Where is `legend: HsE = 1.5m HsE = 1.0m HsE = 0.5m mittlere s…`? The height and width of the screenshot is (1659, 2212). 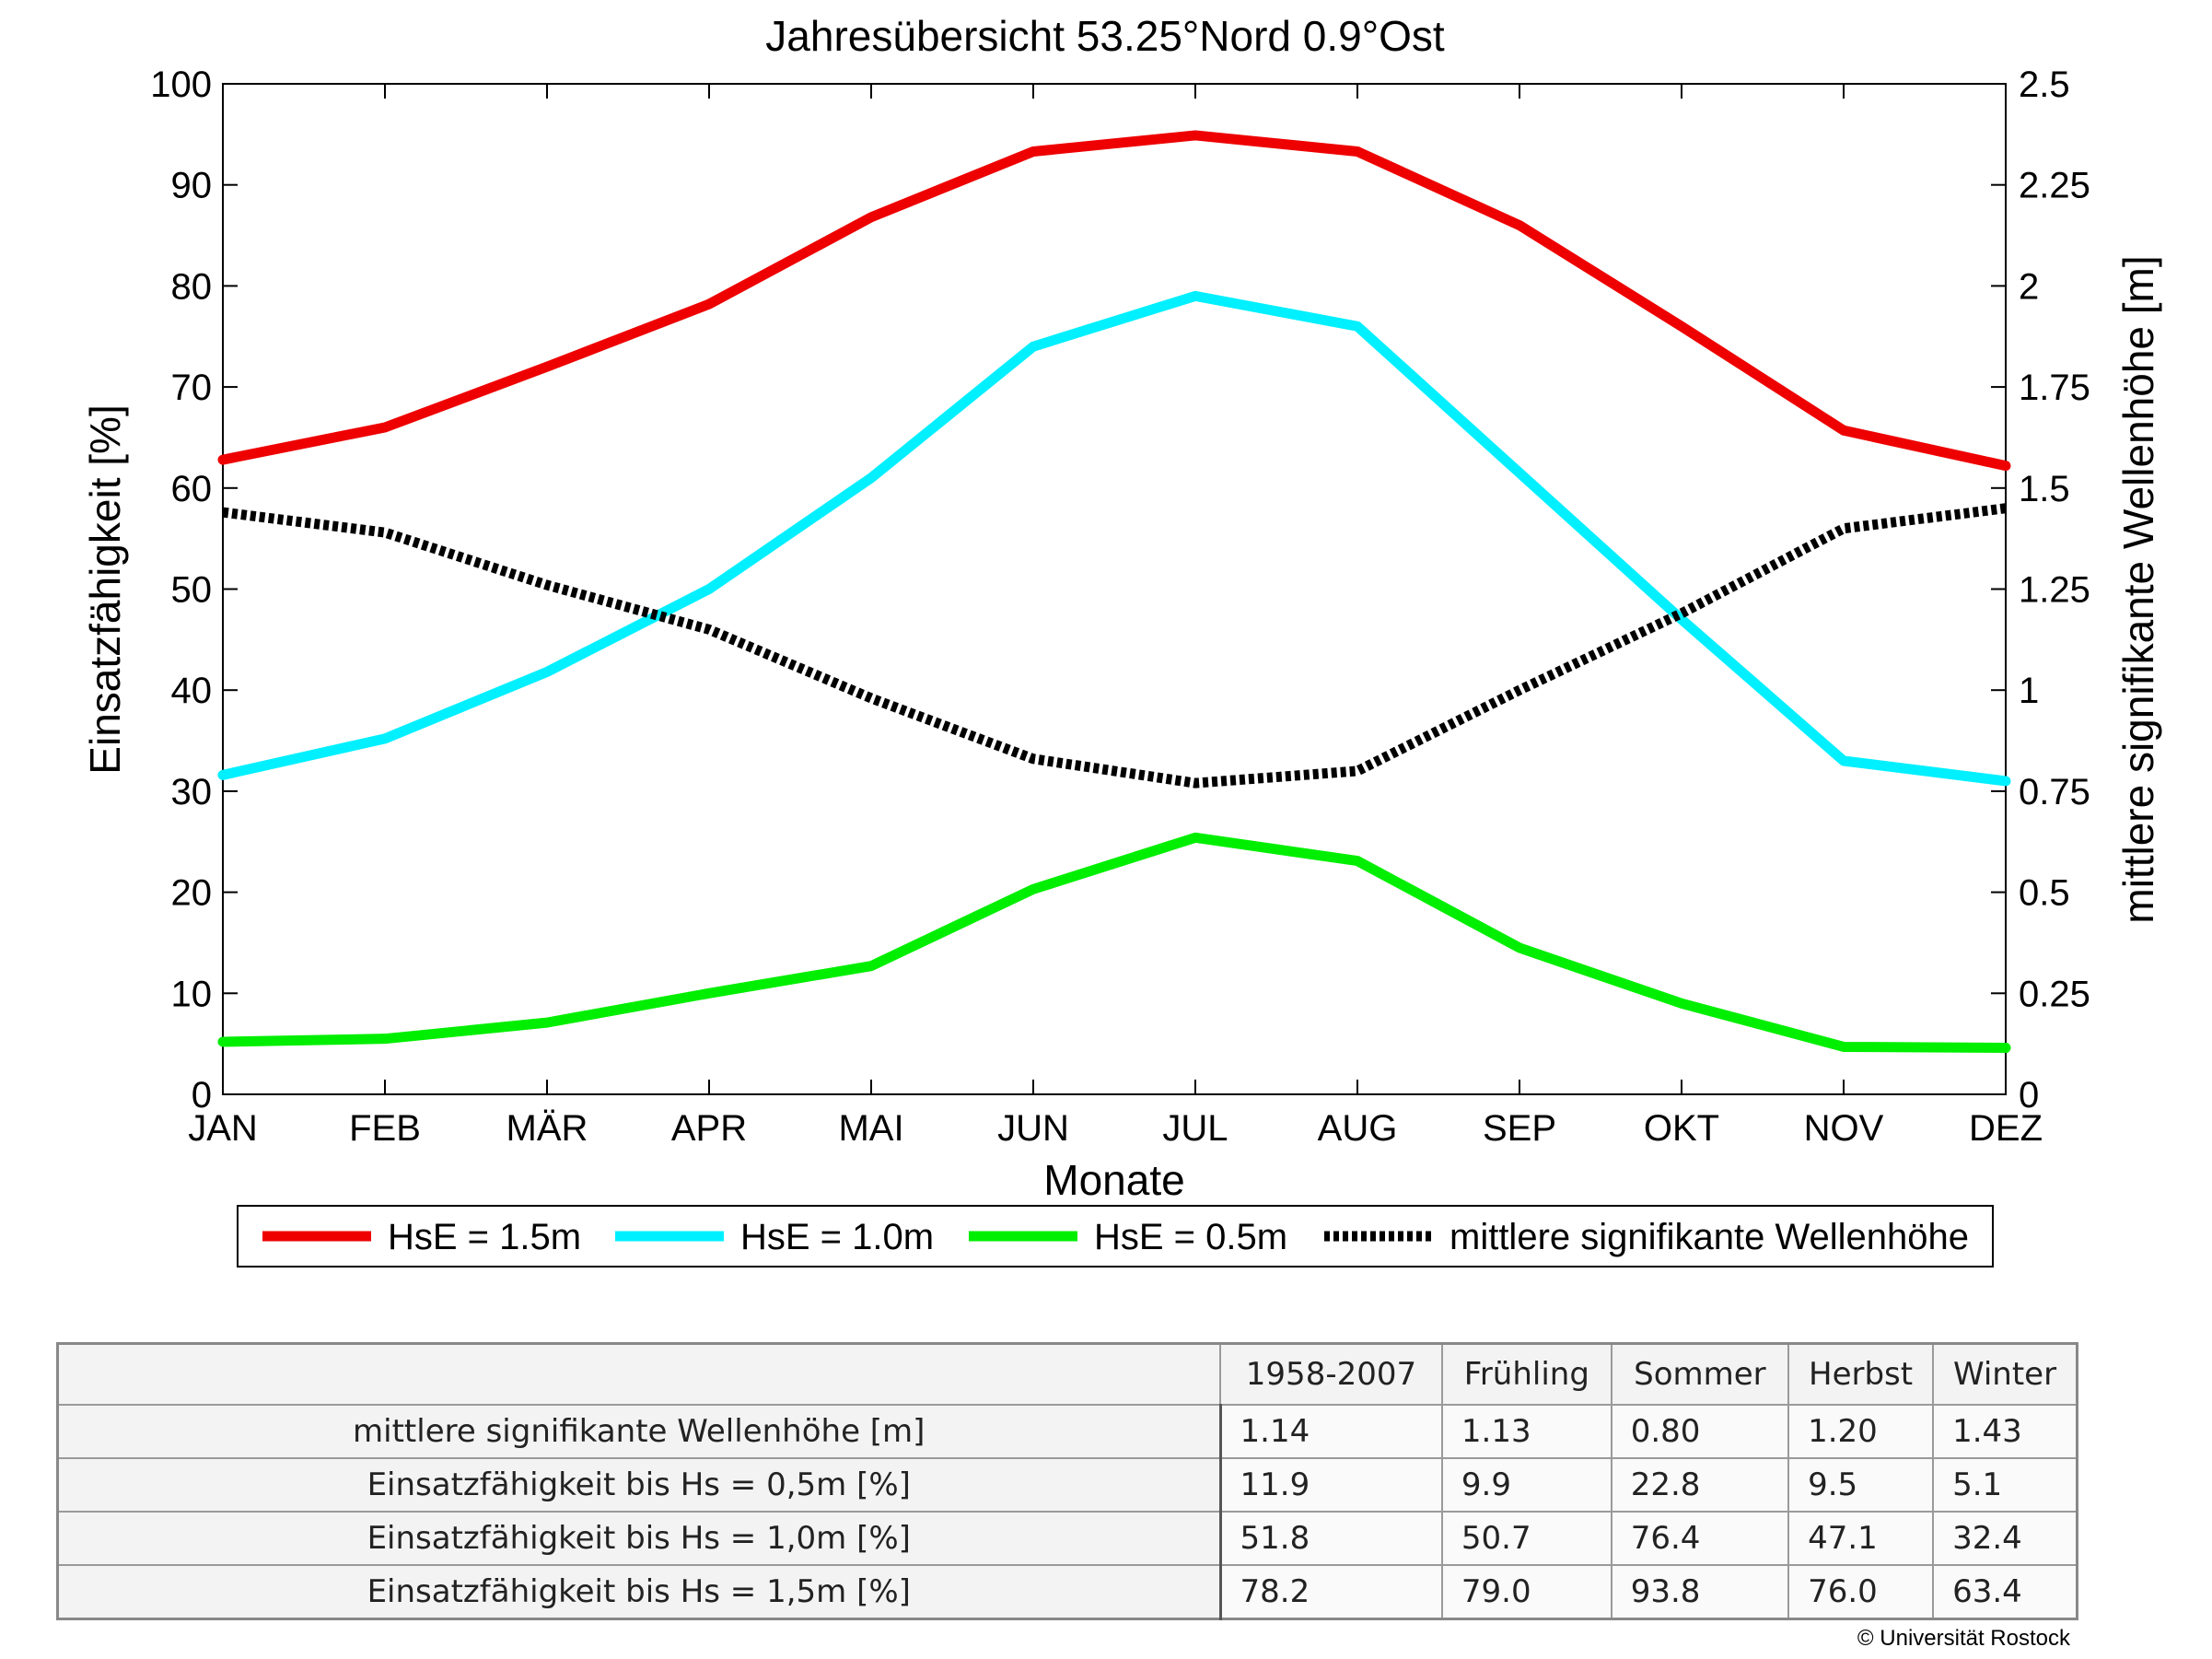 legend: HsE = 1.5m HsE = 1.0m HsE = 0.5m mittlere s… is located at coordinates (1116, 1236).